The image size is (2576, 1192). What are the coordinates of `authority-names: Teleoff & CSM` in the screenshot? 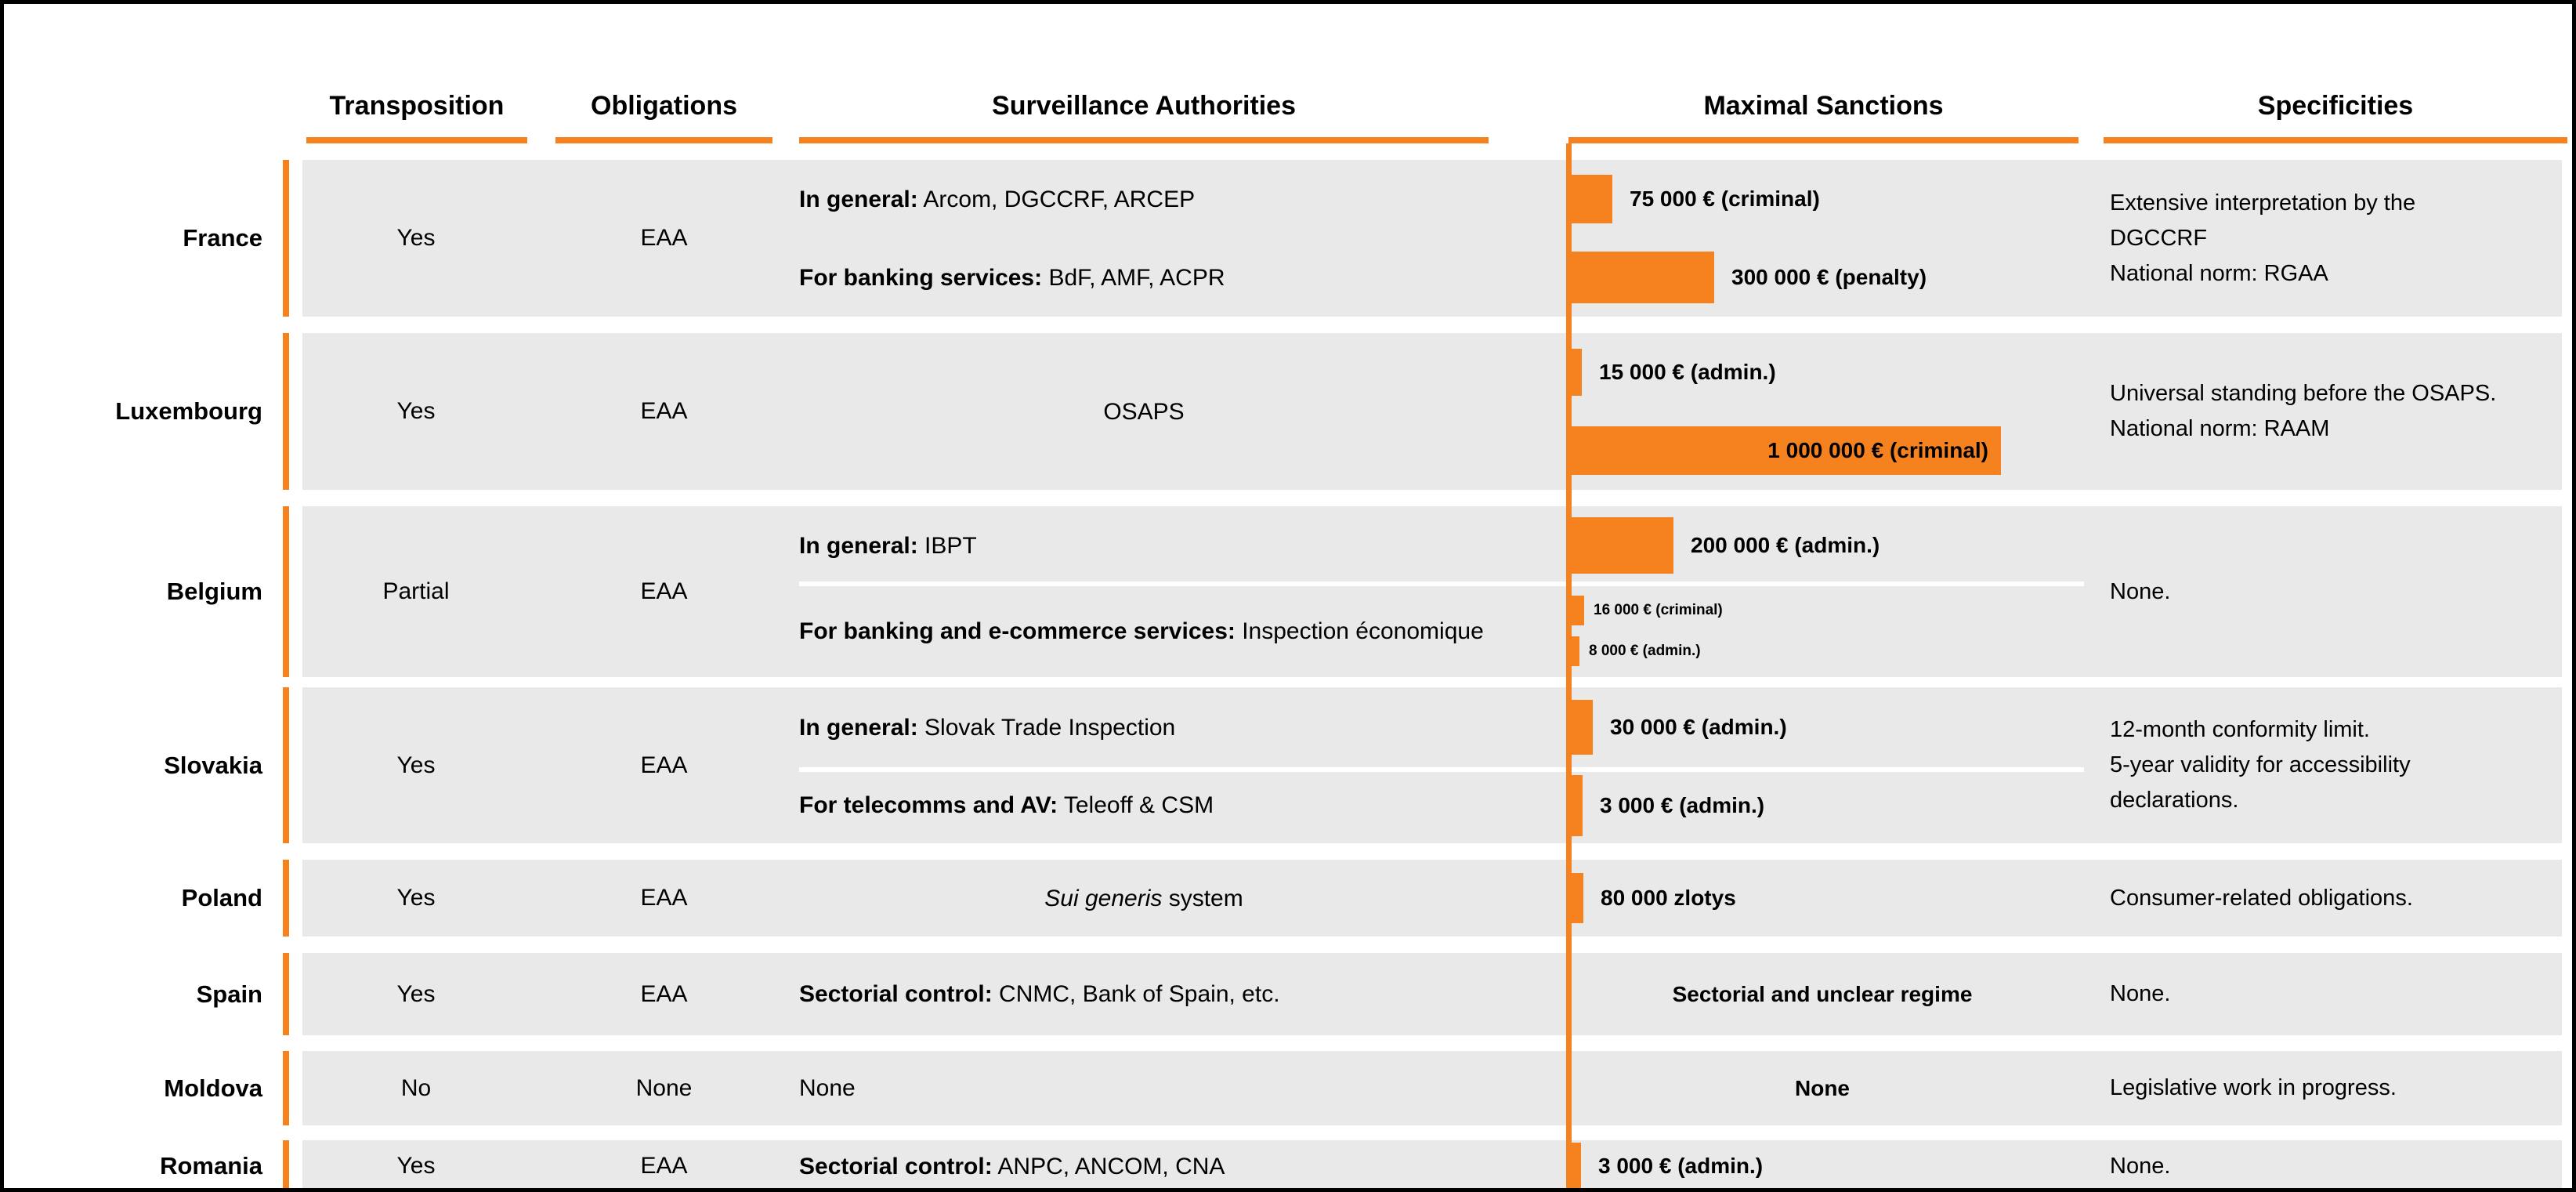 It's located at (1136, 805).